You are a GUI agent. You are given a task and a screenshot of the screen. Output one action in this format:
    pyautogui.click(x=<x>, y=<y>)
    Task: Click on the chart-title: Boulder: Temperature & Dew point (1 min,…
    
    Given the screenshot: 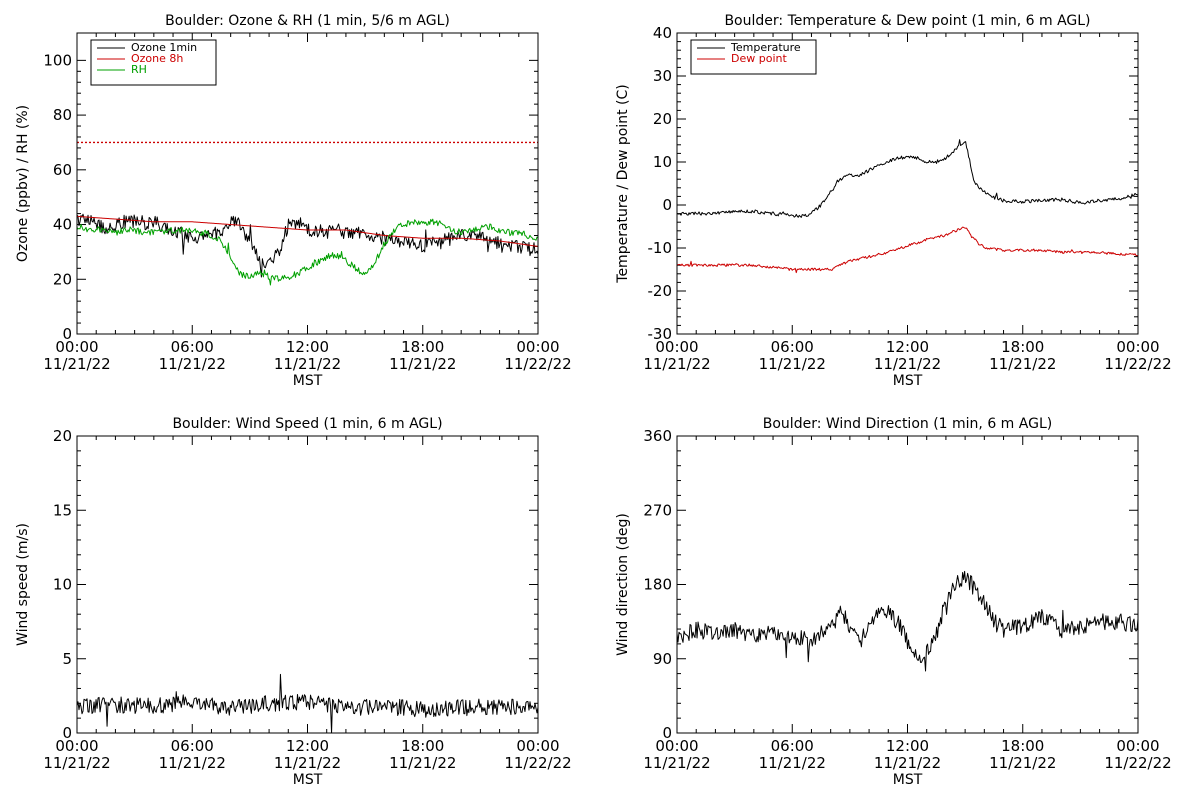 What is the action you would take?
    pyautogui.click(x=907, y=21)
    